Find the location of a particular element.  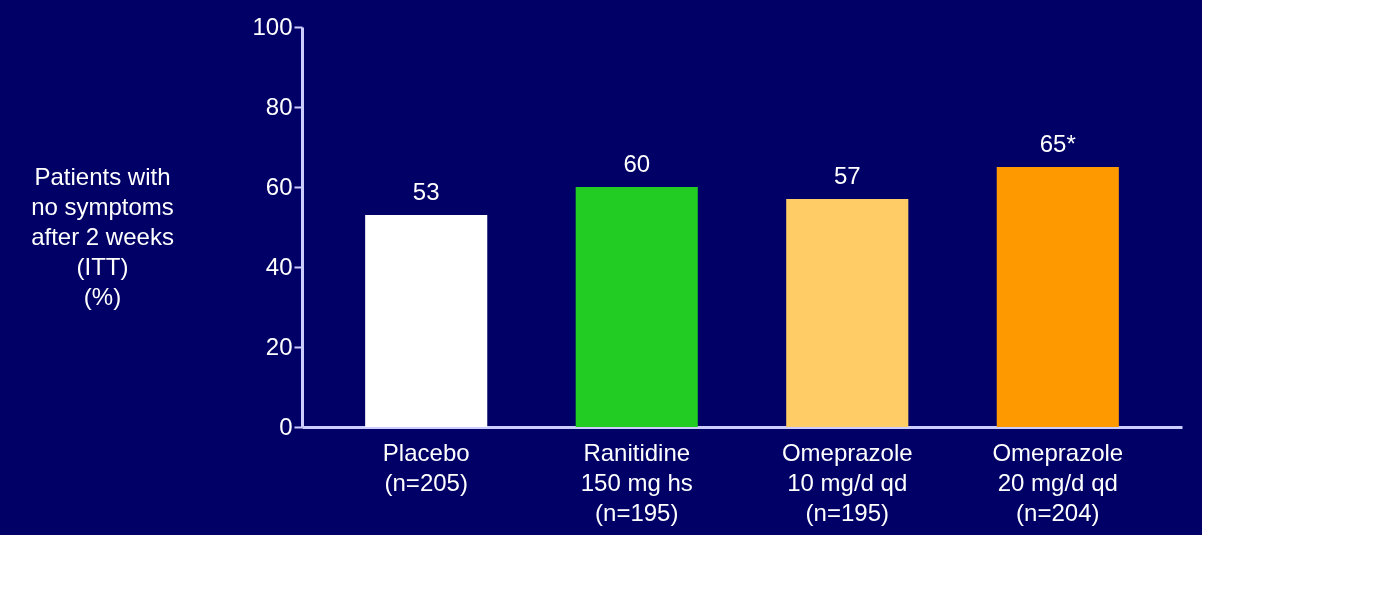

x-tick-label: Omeprazole 20 mg/d qd (n=204) is located at coordinates (1058, 482).